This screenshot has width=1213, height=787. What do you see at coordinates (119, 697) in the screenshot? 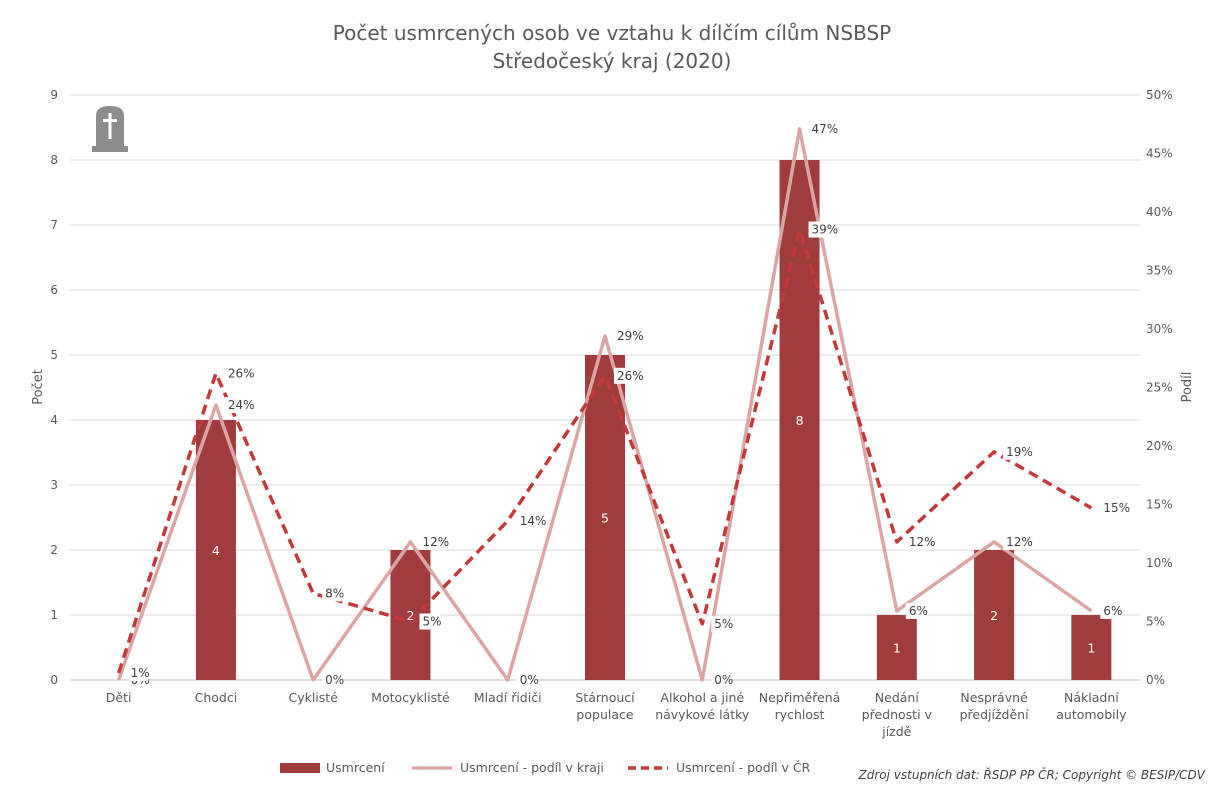
I see `category-label: Děti` at bounding box center [119, 697].